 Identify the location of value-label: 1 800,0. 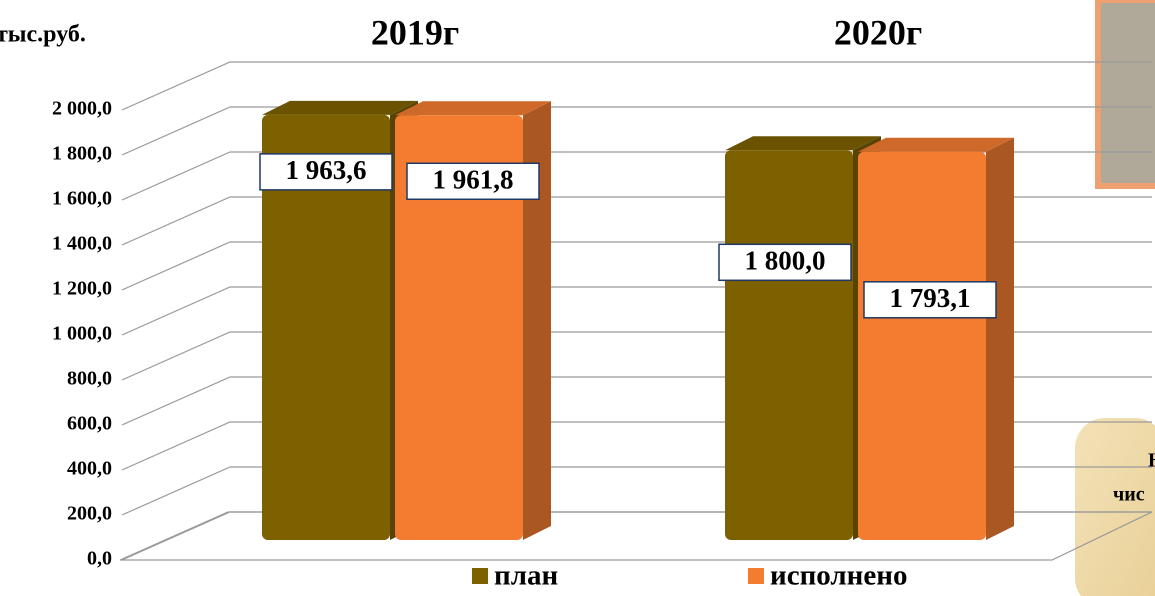
(785, 261).